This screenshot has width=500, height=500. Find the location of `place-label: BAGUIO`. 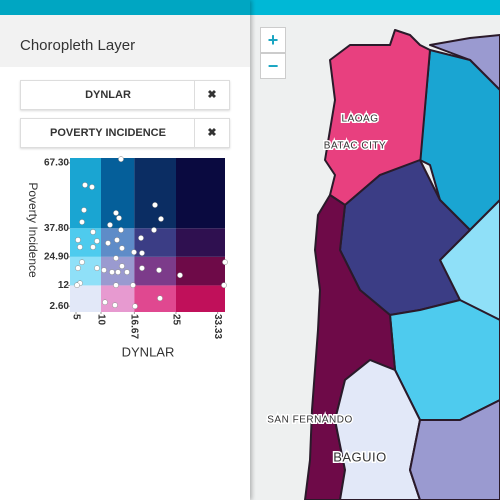

place-label: BAGUIO is located at coordinates (360, 456).